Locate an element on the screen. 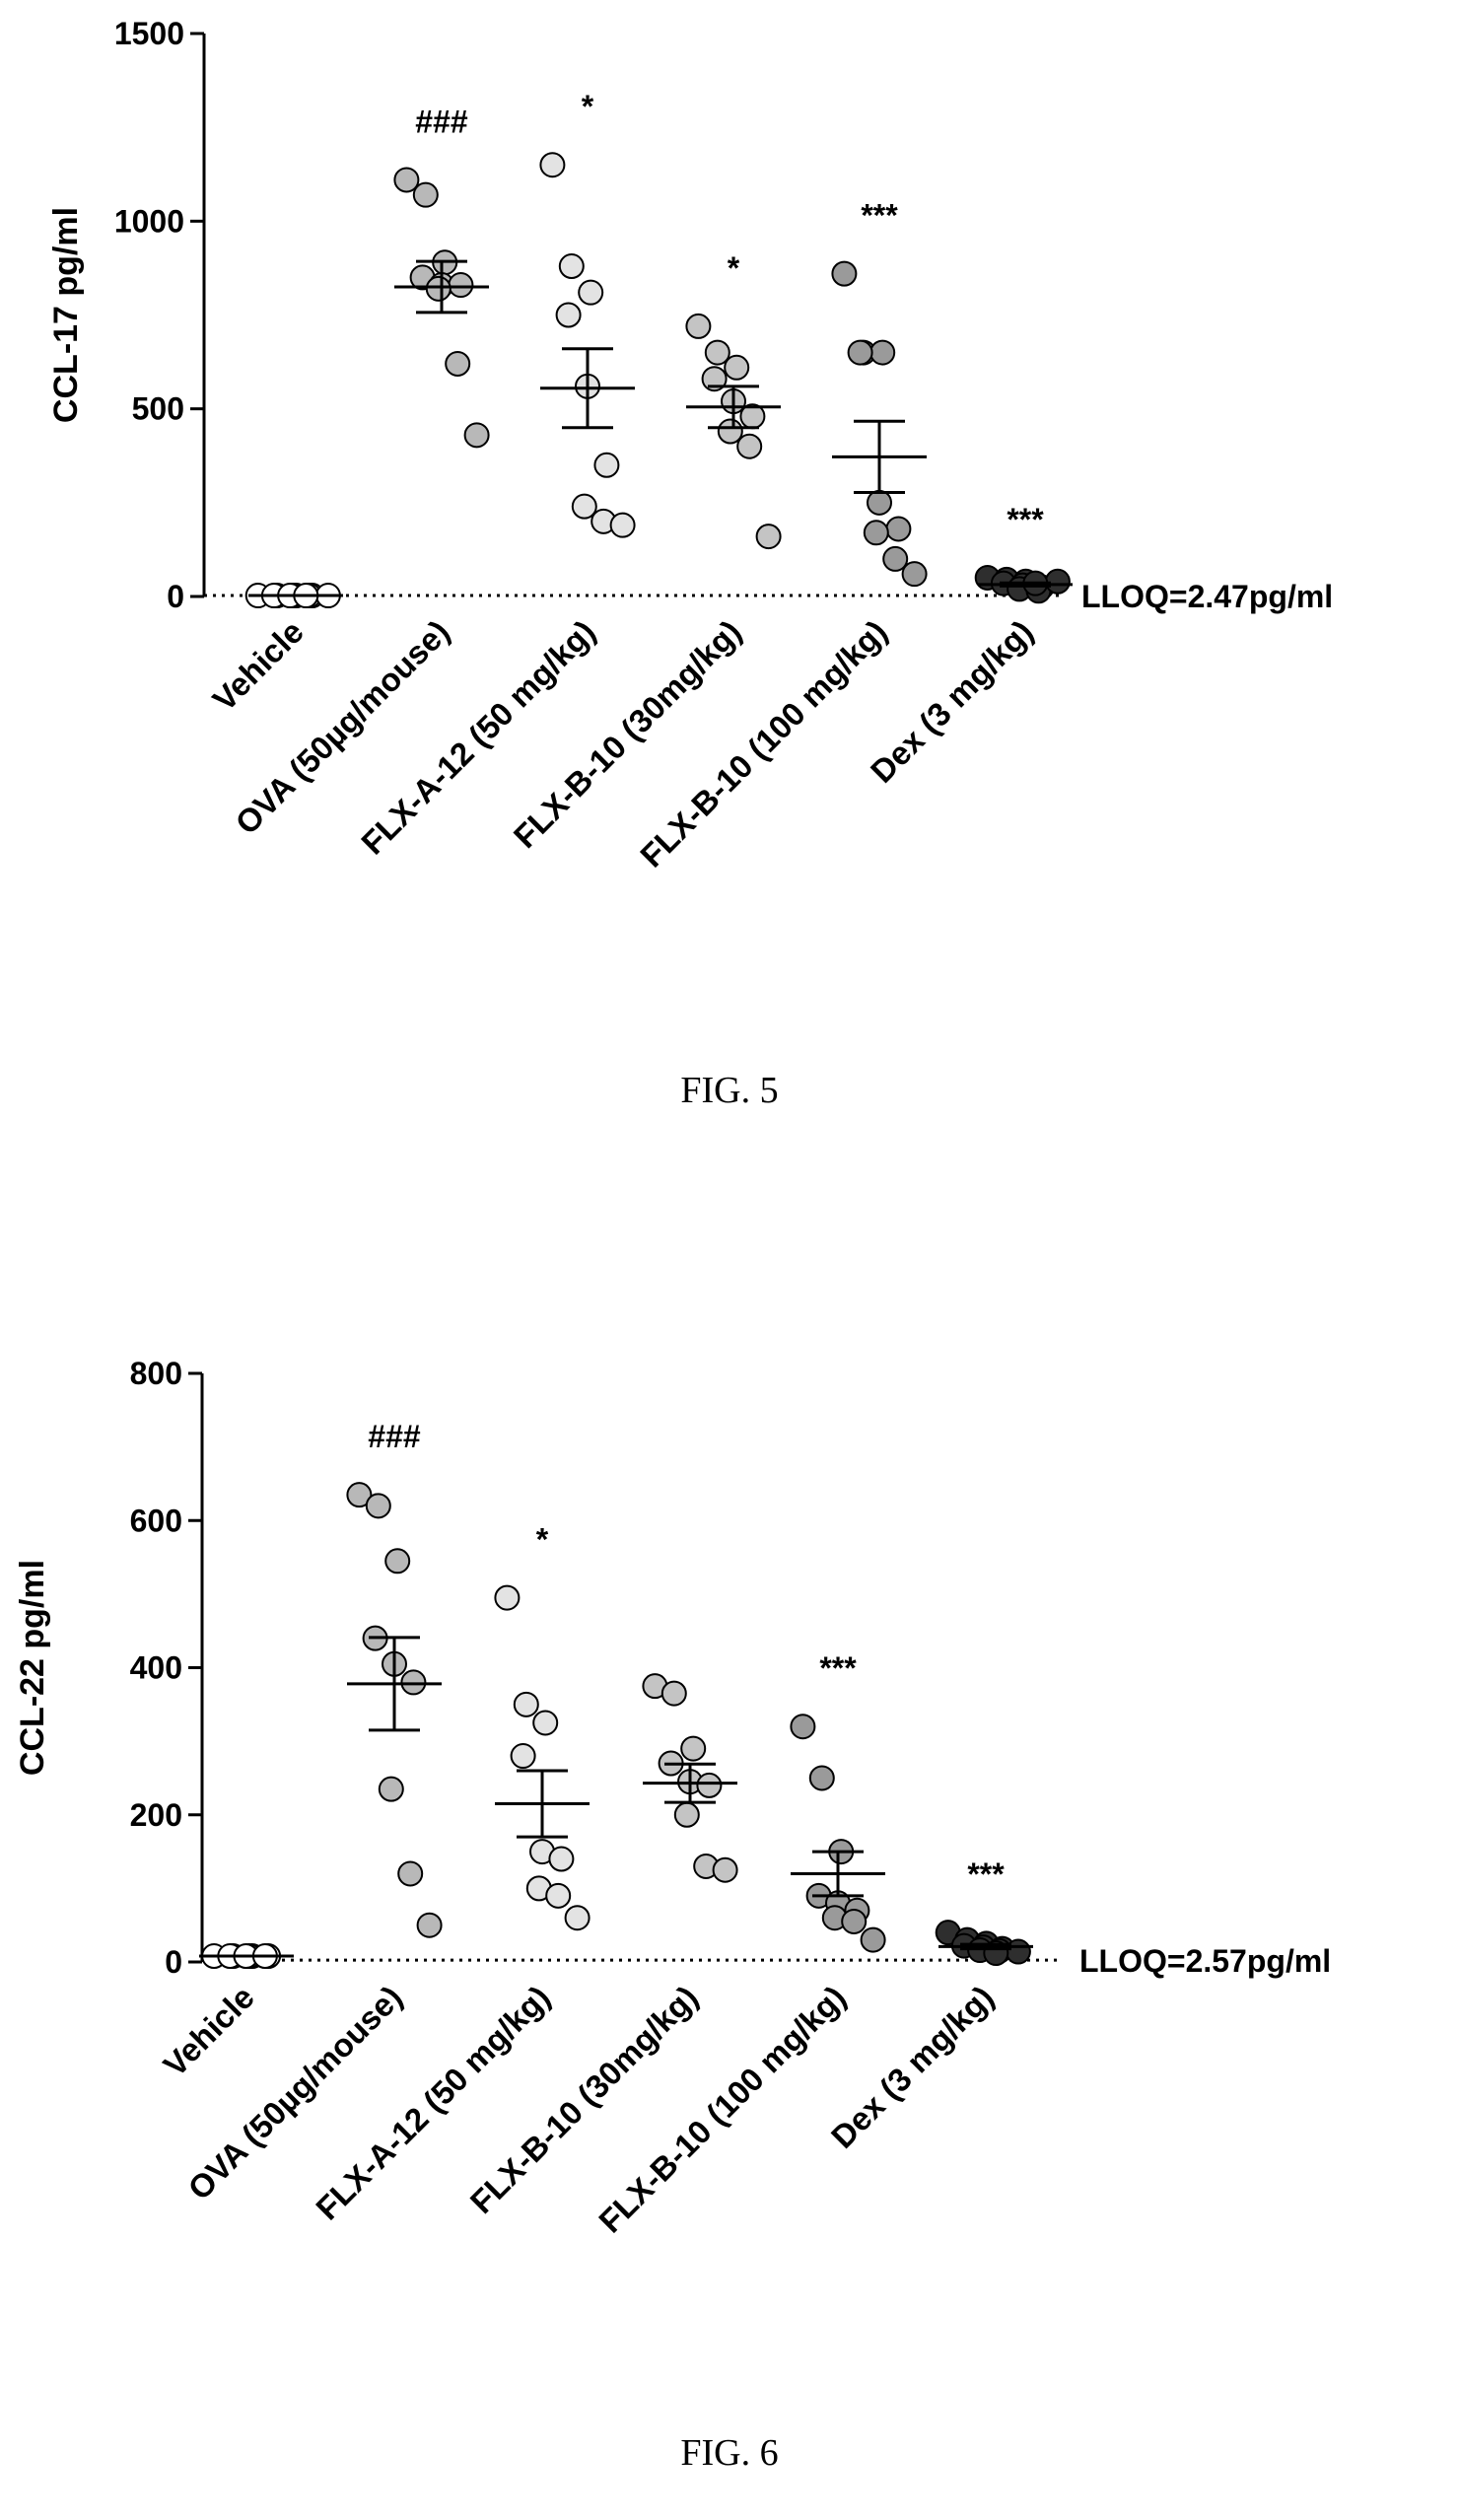  y-tick-label: 800 is located at coordinates (156, 1373).